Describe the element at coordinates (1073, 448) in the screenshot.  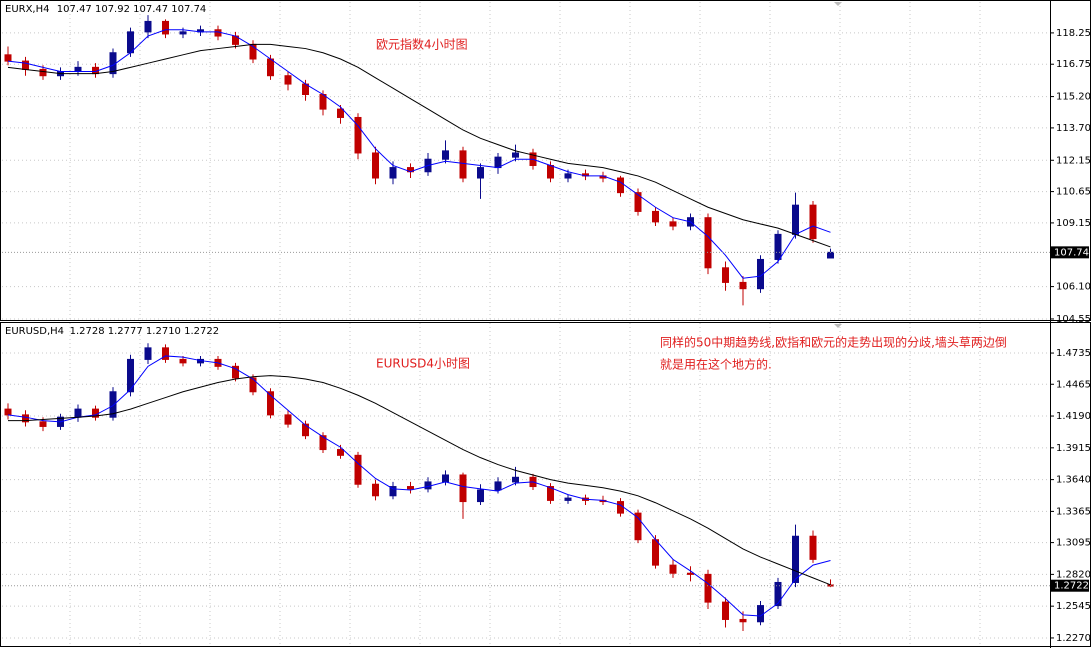
I see `y-tick-label: 1.3915` at that location.